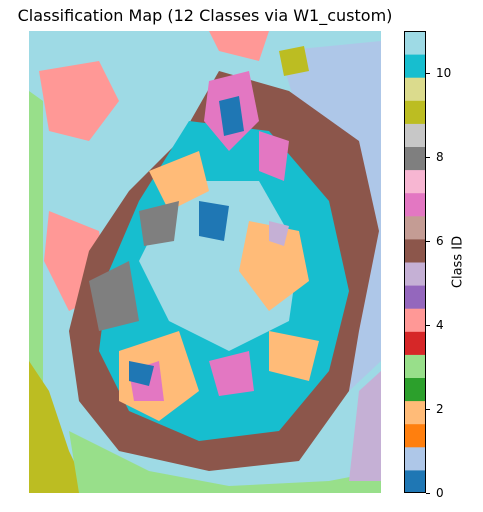 This screenshot has height=512, width=483. What do you see at coordinates (440, 241) in the screenshot?
I see `colorbar-tick-label: 6` at bounding box center [440, 241].